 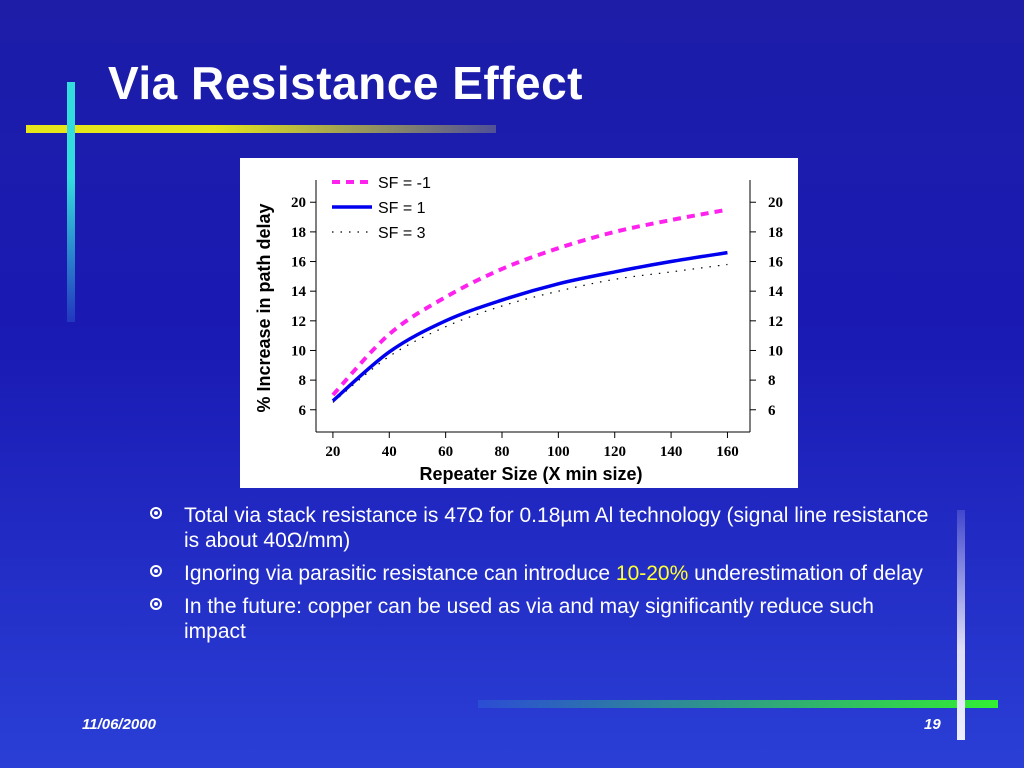 What do you see at coordinates (772, 411) in the screenshot?
I see `y-tick-label-right: 6` at bounding box center [772, 411].